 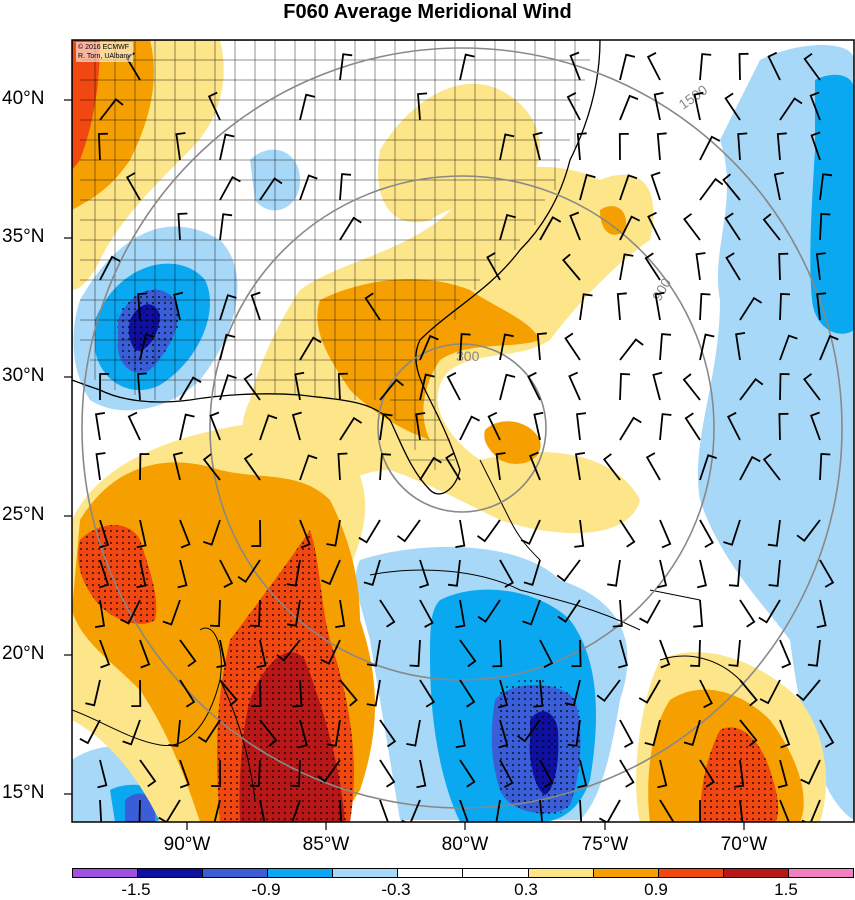 What do you see at coordinates (468, 356) in the screenshot?
I see `ring-label-300: 300` at bounding box center [468, 356].